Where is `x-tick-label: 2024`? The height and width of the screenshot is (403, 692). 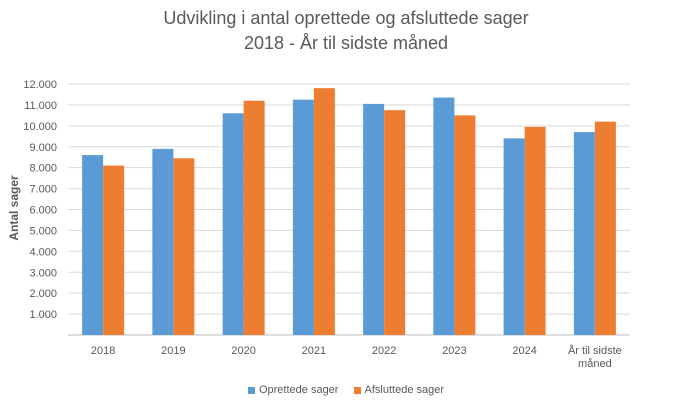
x-tick-label: 2024 is located at coordinates (524, 351).